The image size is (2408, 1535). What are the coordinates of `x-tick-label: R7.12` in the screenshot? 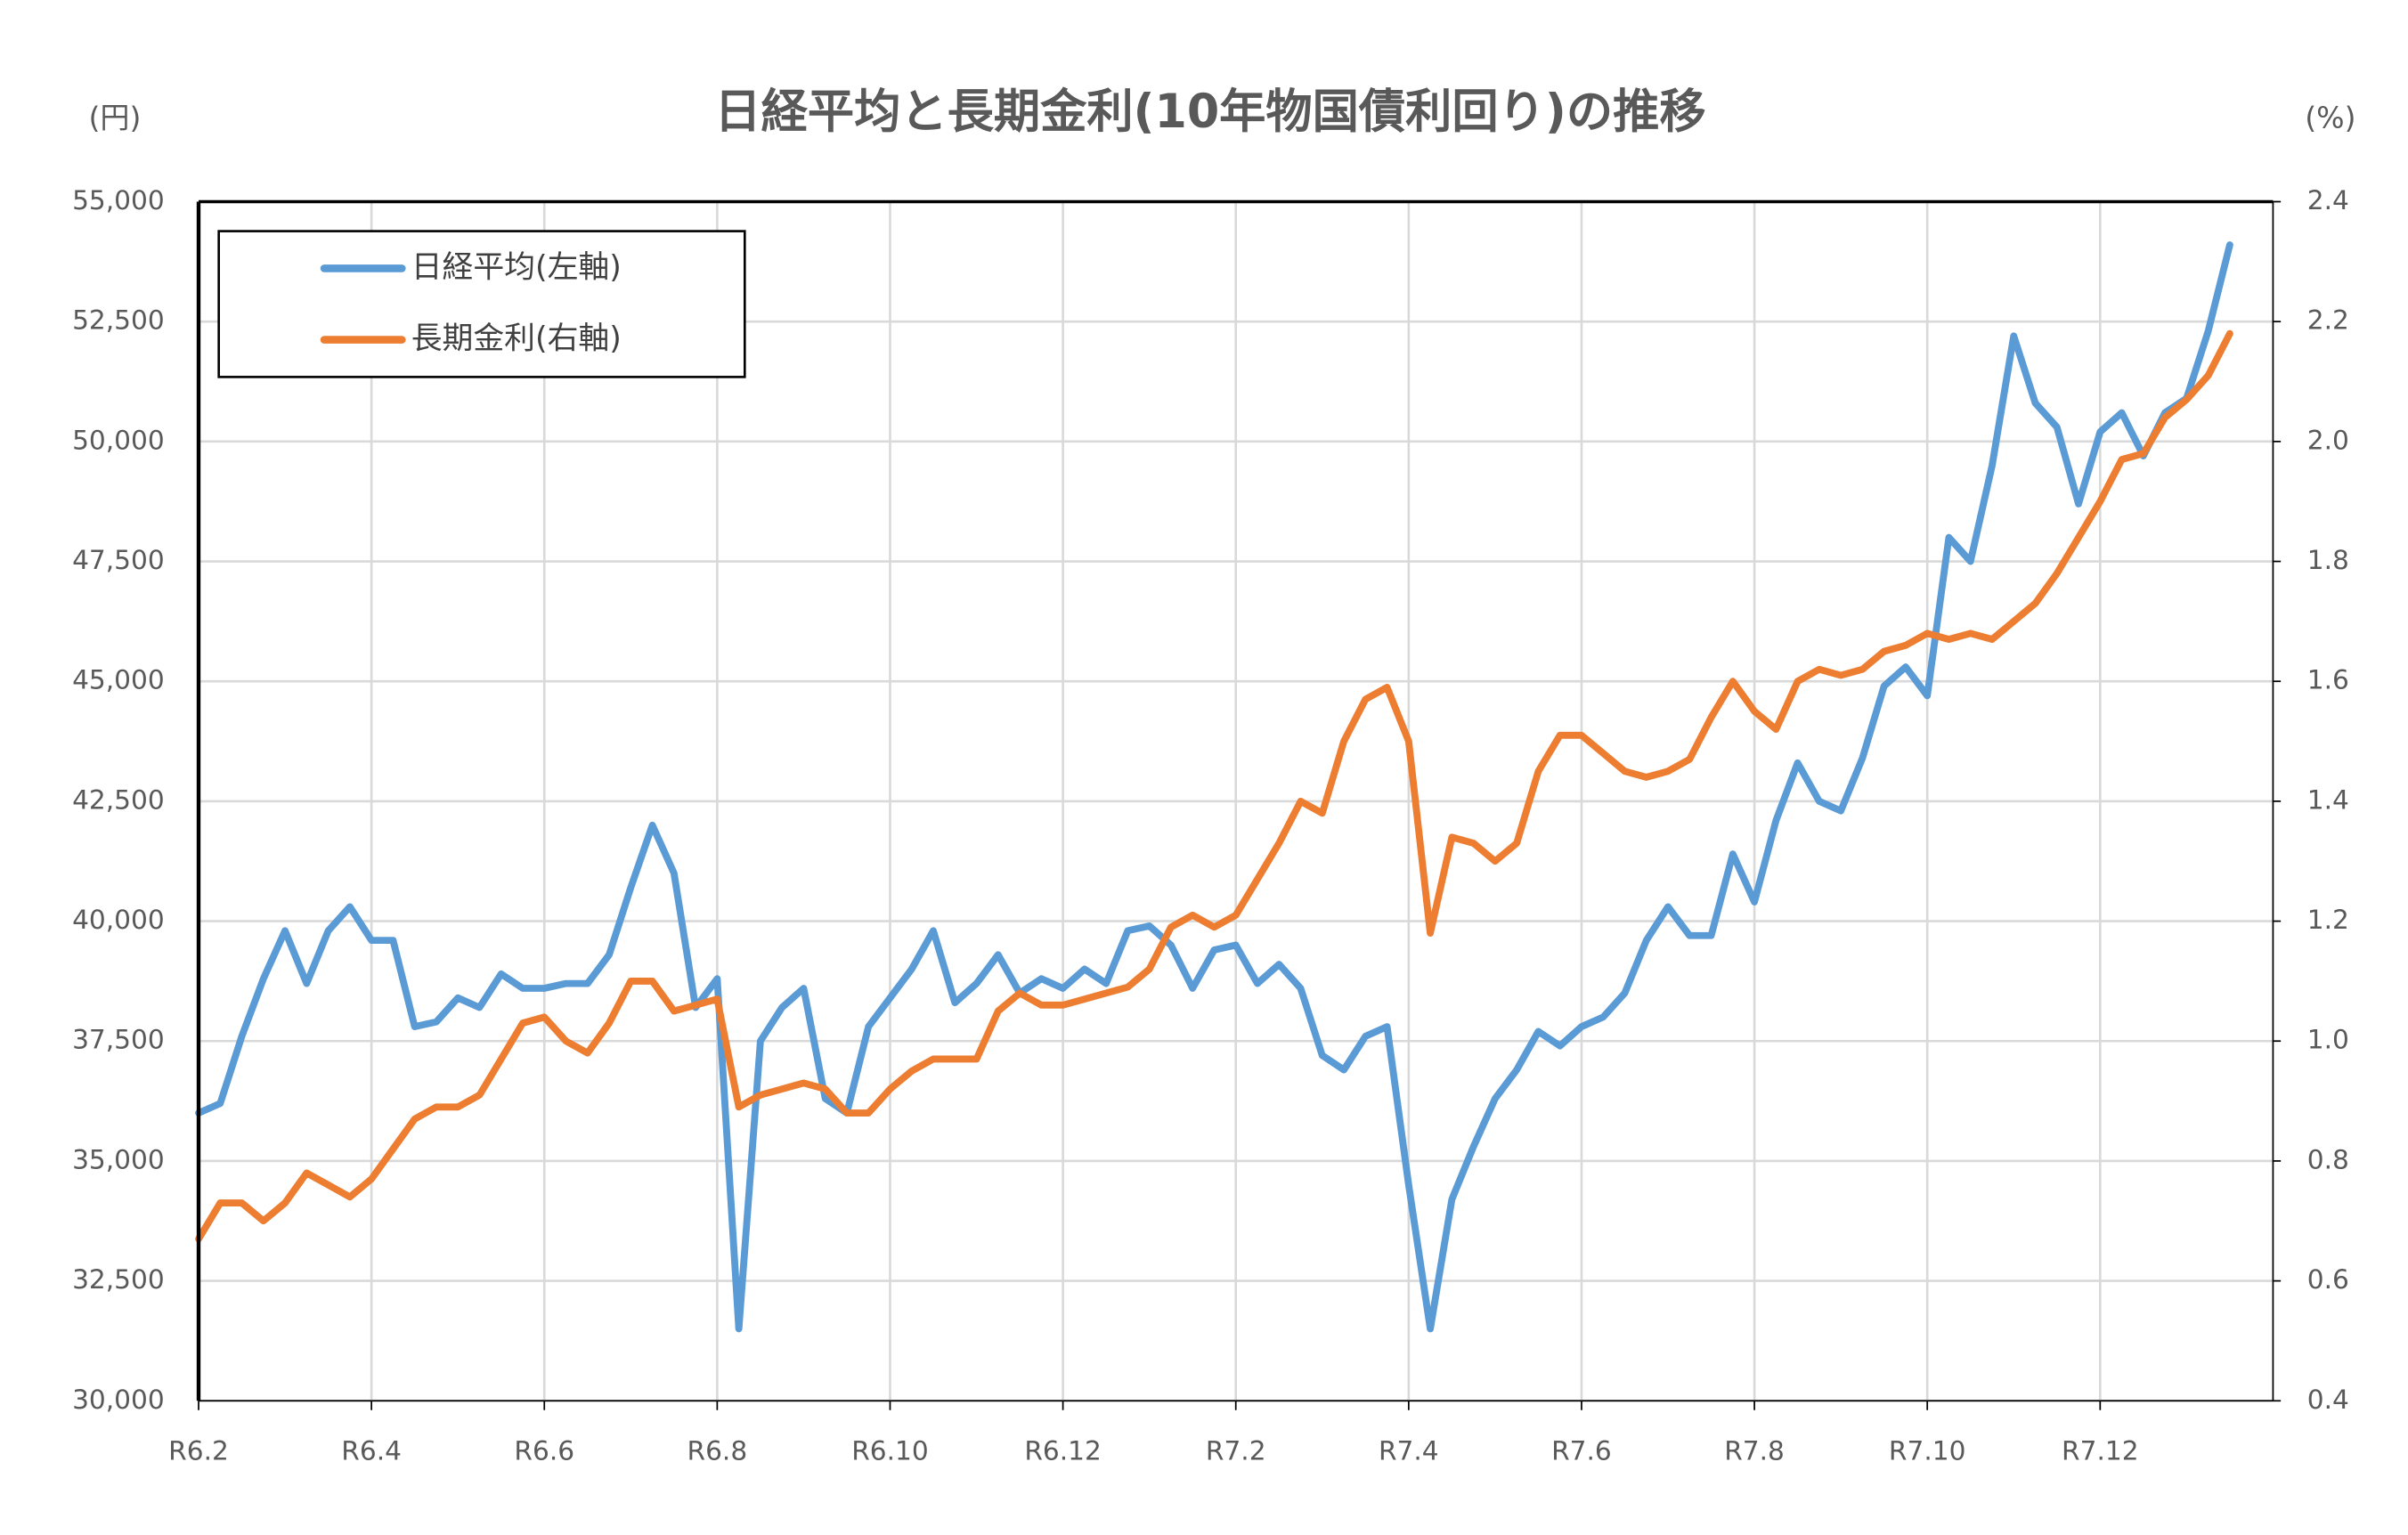 It's located at (2100, 1450).